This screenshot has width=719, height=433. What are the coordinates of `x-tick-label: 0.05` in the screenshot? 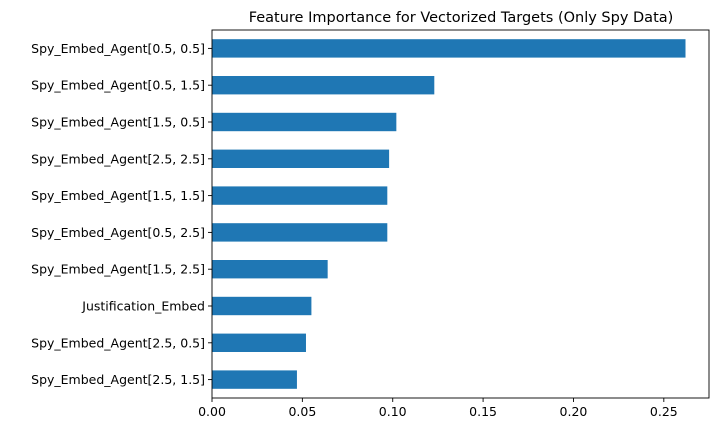 It's located at (302, 411).